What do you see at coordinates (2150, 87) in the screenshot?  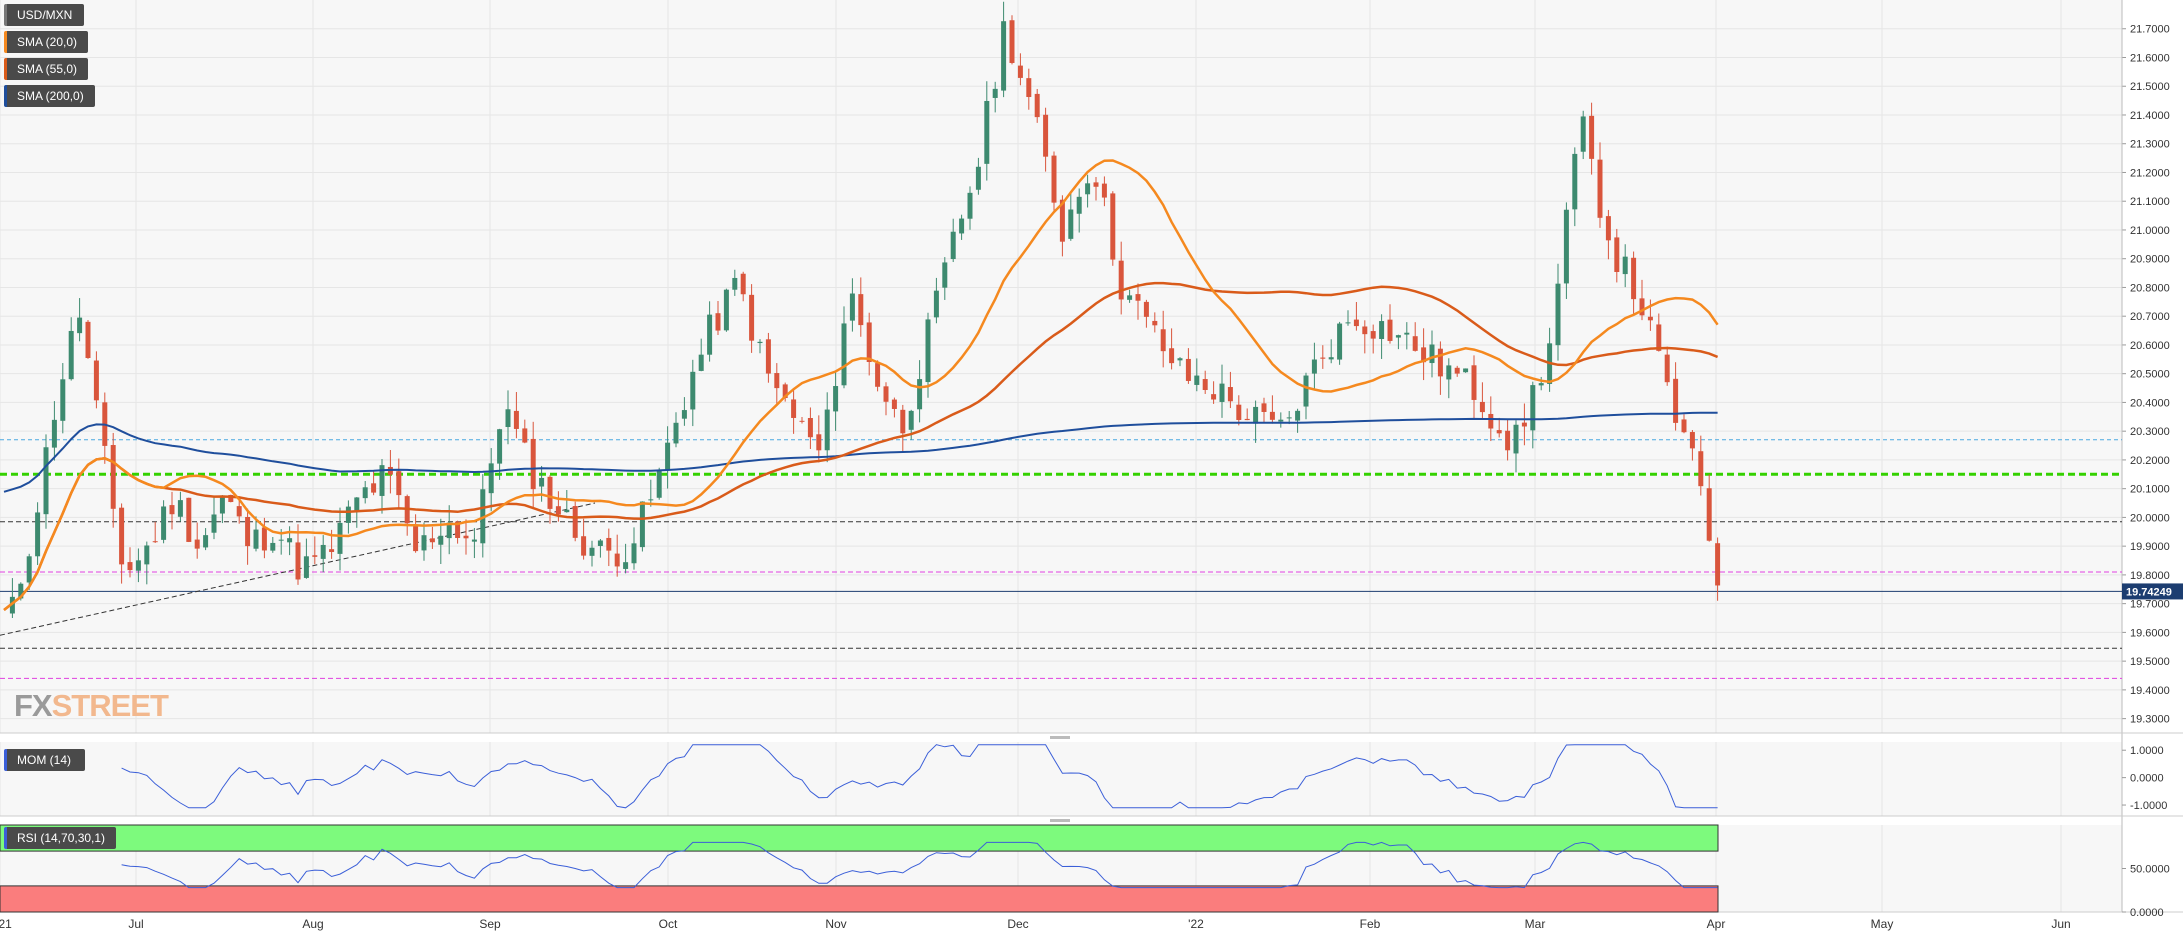 I see `y-tick-label: 21.5000` at bounding box center [2150, 87].